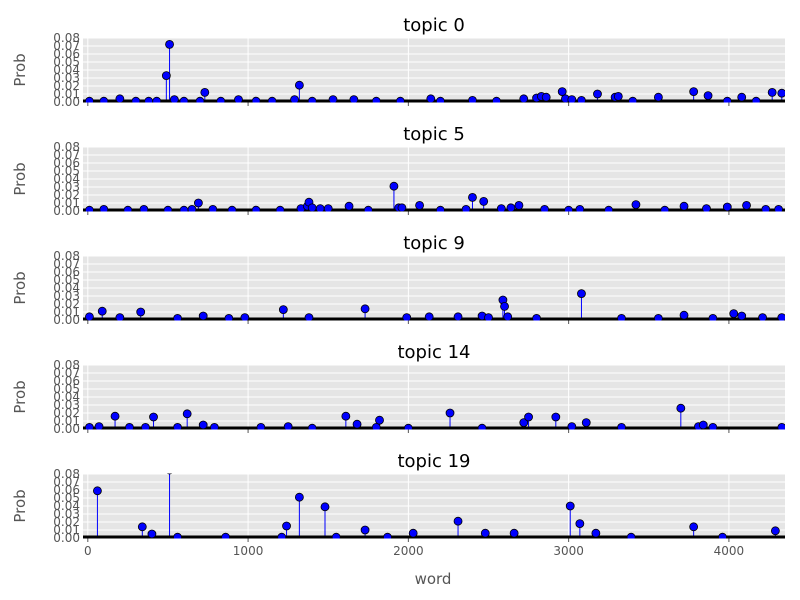 This screenshot has height=600, width=800. I want to click on x-tick-label: 3000, so click(568, 551).